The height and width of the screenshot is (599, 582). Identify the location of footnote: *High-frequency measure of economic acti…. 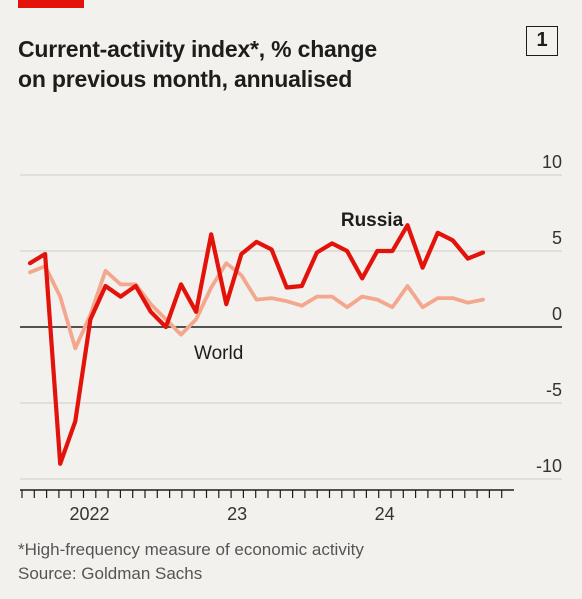
(191, 562).